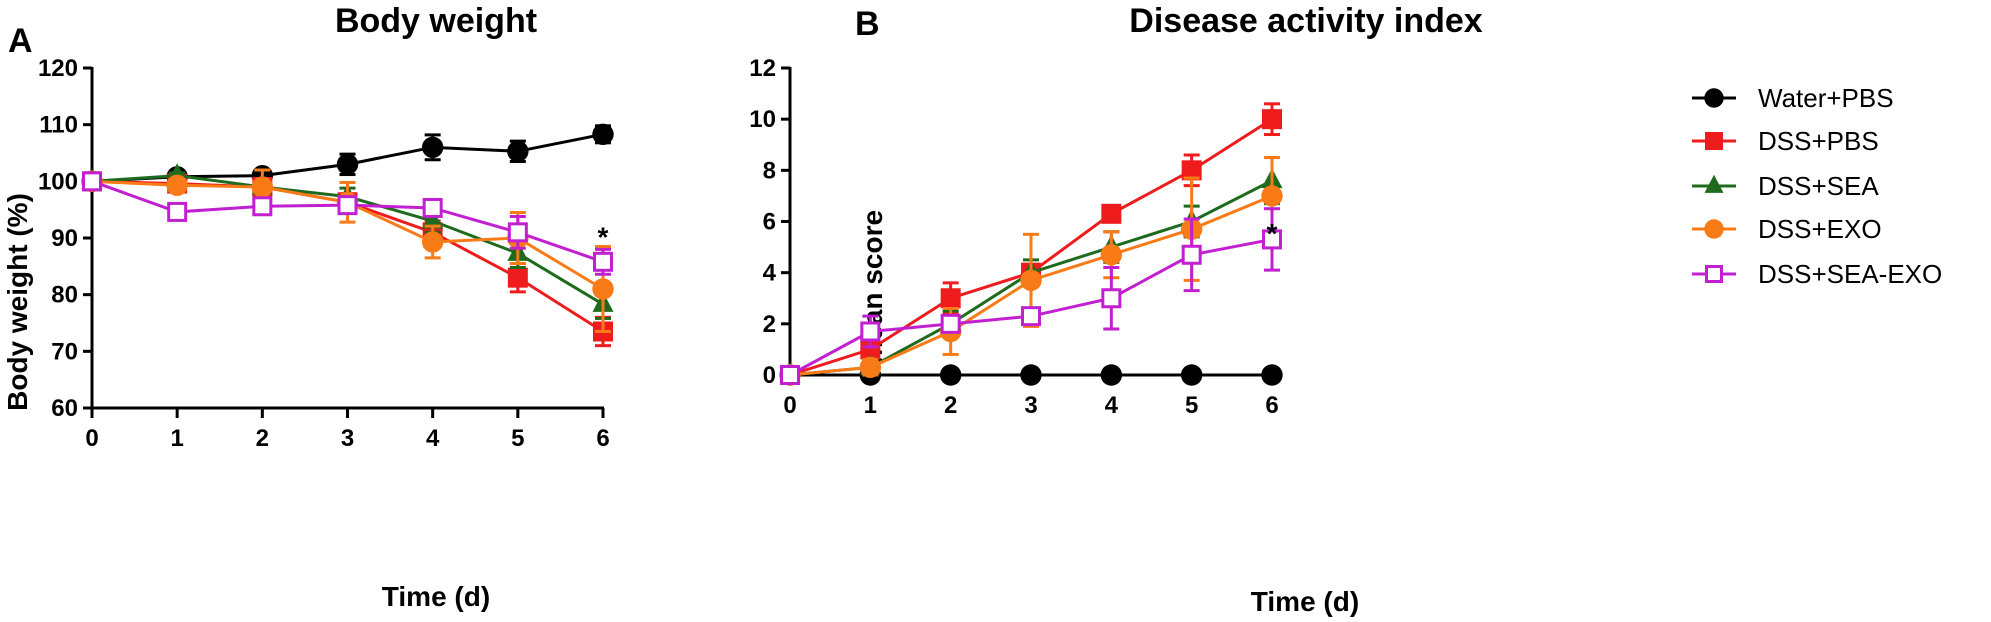  Describe the element at coordinates (436, 596) in the screenshot. I see `panel-a-xlabel: Time (d)` at that location.